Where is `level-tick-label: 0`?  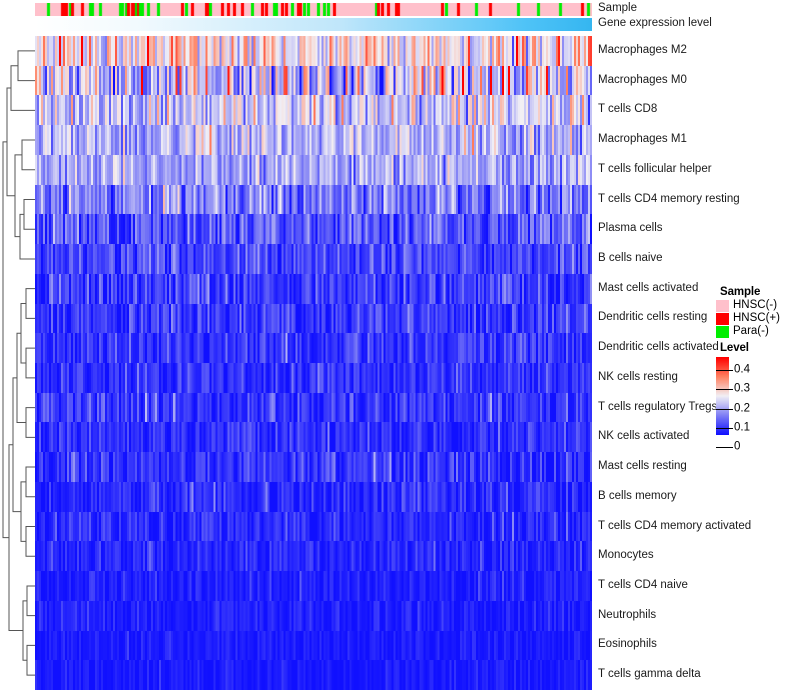
level-tick-label: 0 is located at coordinates (737, 446).